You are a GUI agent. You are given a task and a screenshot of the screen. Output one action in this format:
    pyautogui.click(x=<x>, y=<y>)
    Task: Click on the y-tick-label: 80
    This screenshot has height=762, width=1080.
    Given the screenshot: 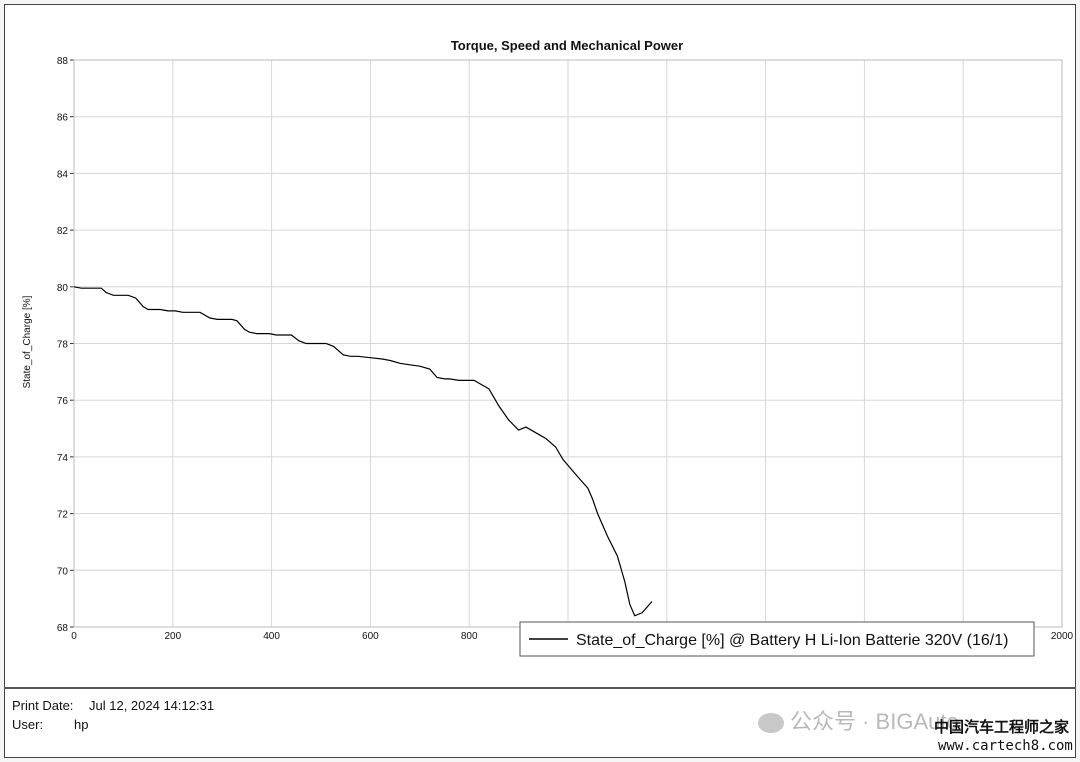 What is the action you would take?
    pyautogui.click(x=63, y=288)
    